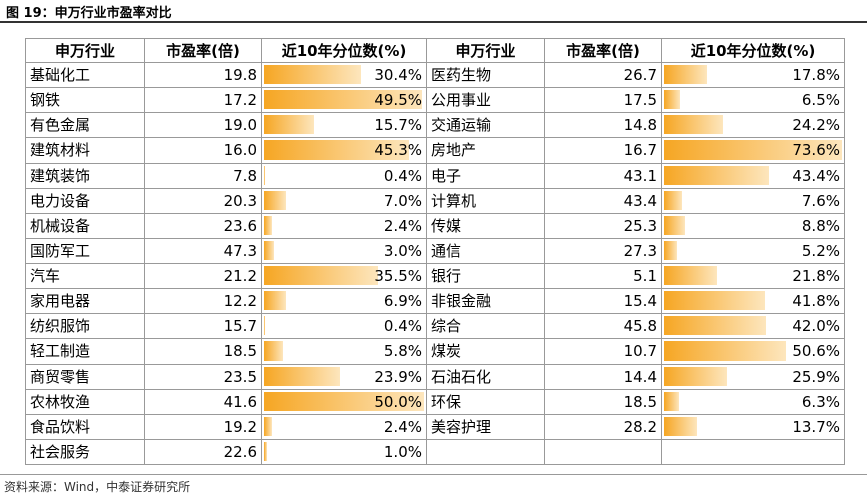  Describe the element at coordinates (753, 51) in the screenshot. I see `header-cell: 近10年分位数(%)` at that location.